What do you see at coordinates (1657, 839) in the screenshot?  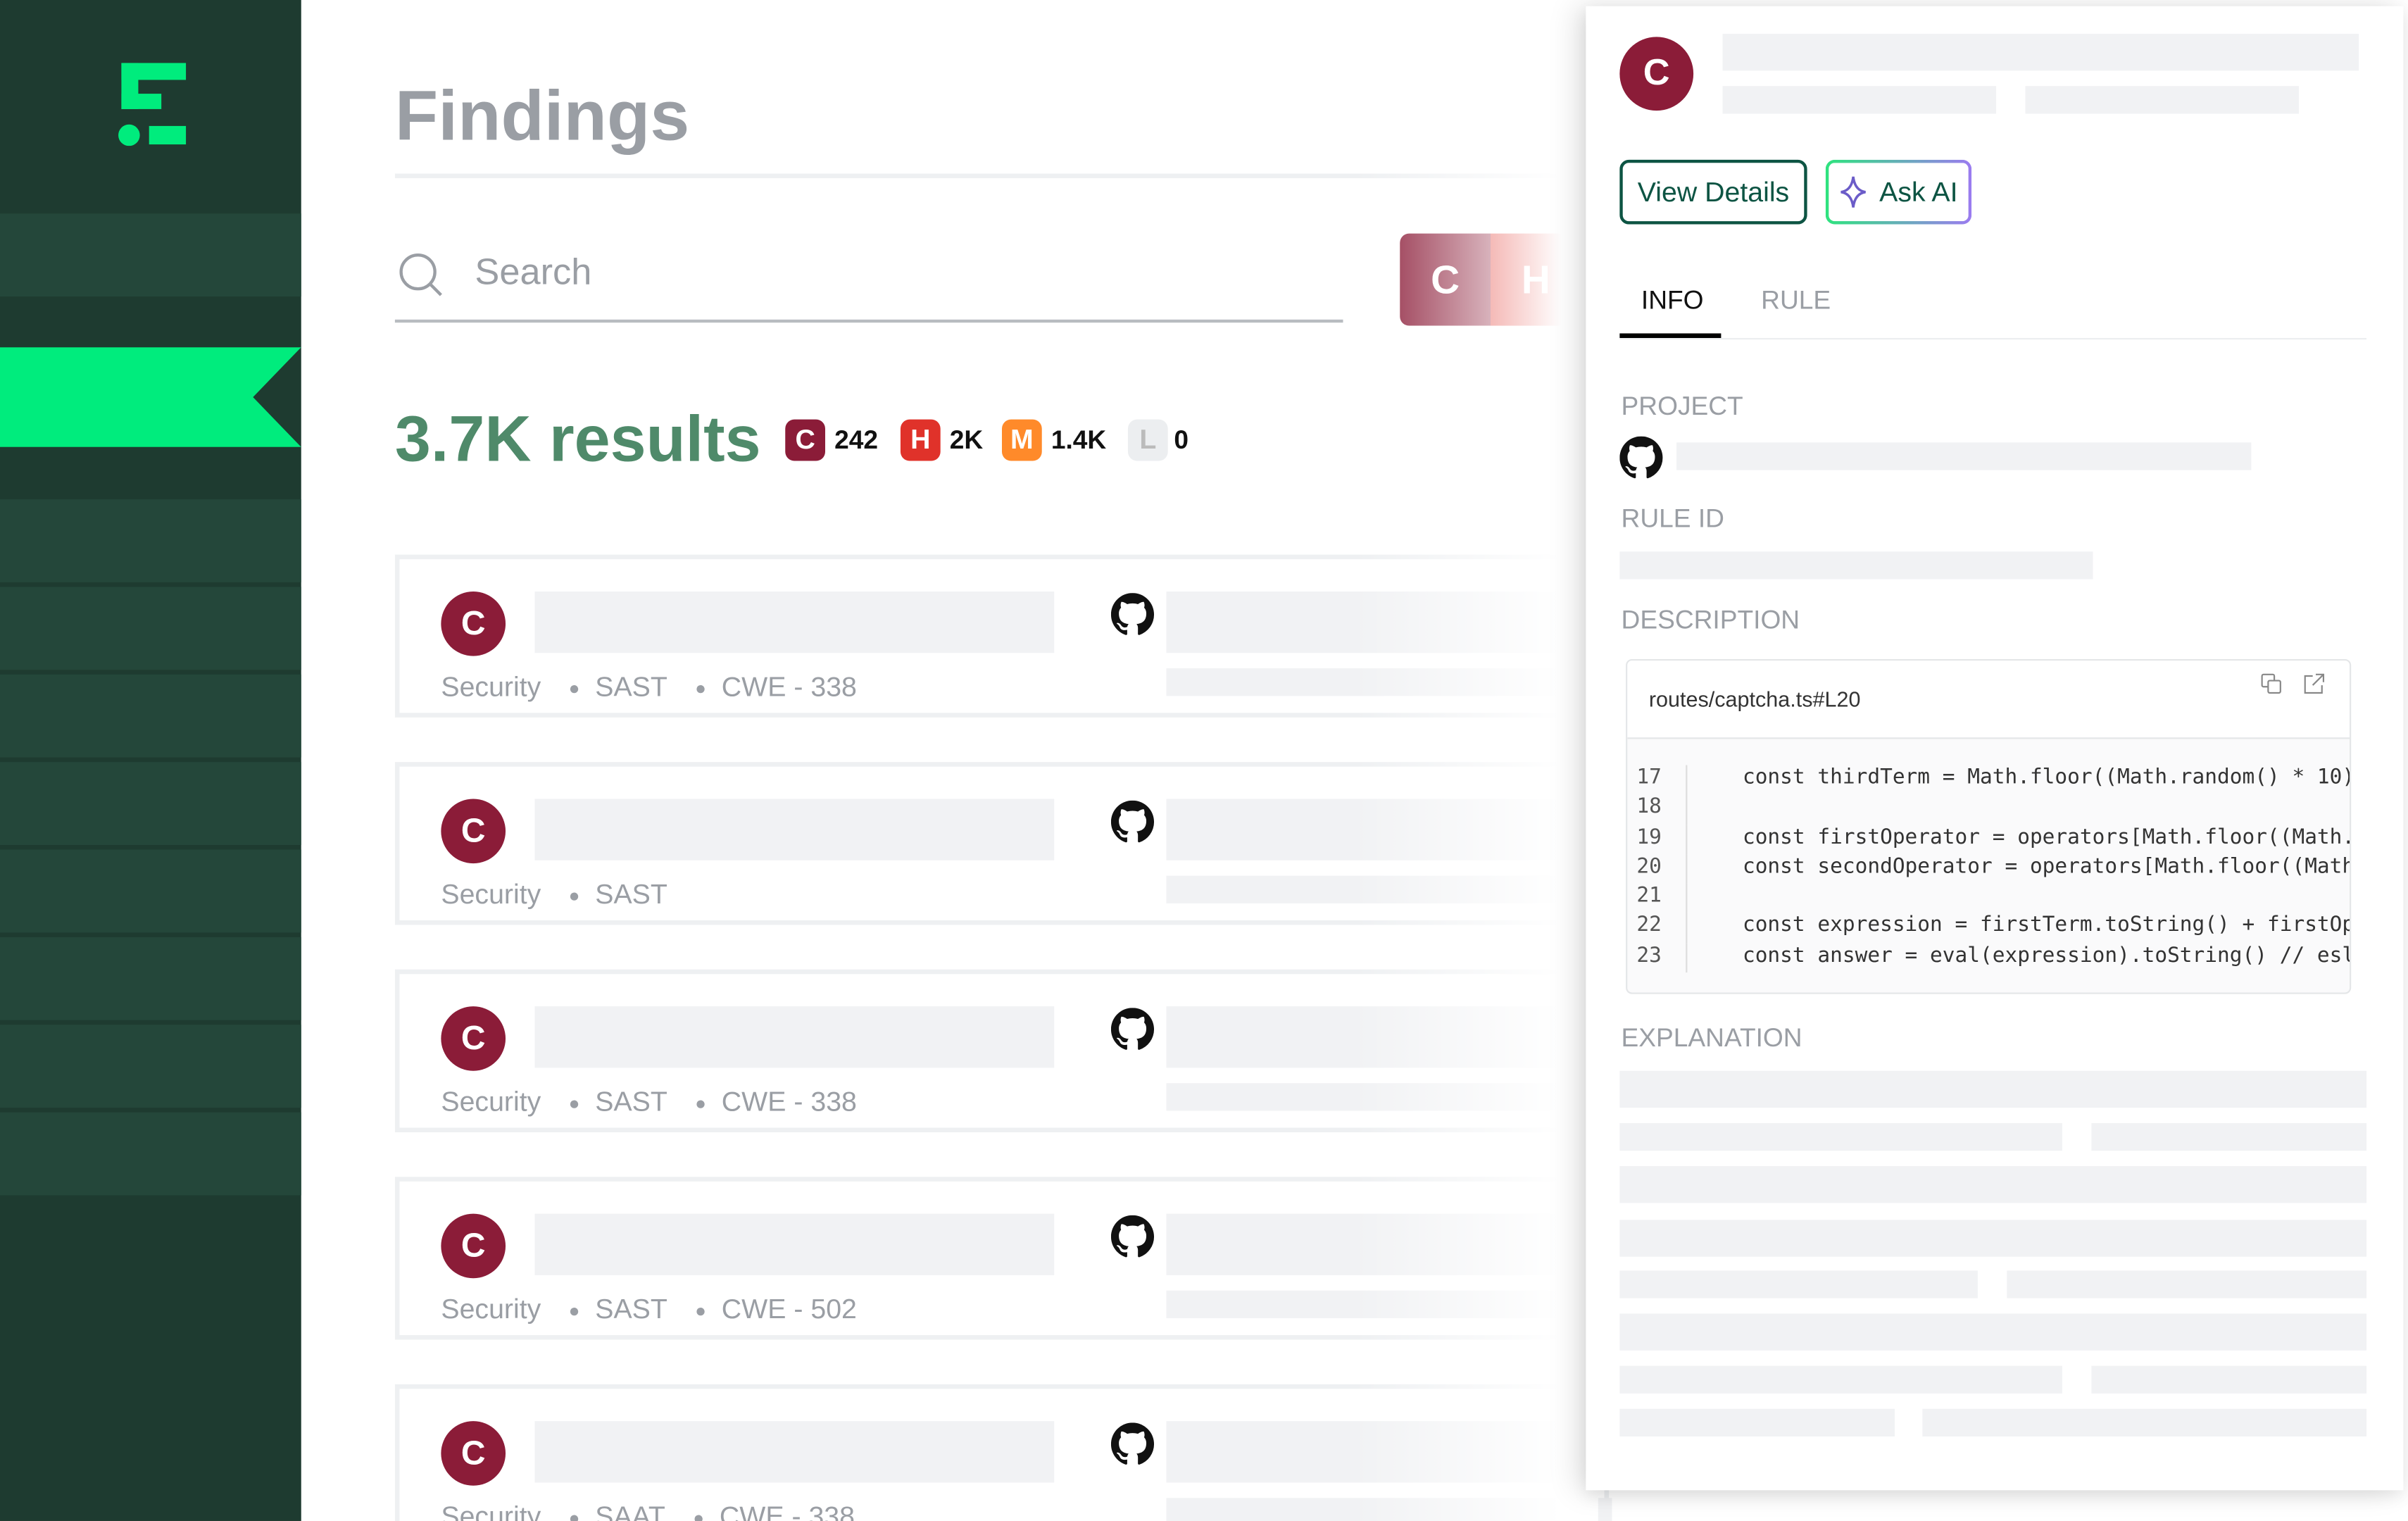 I see `line-number: 19` at bounding box center [1657, 839].